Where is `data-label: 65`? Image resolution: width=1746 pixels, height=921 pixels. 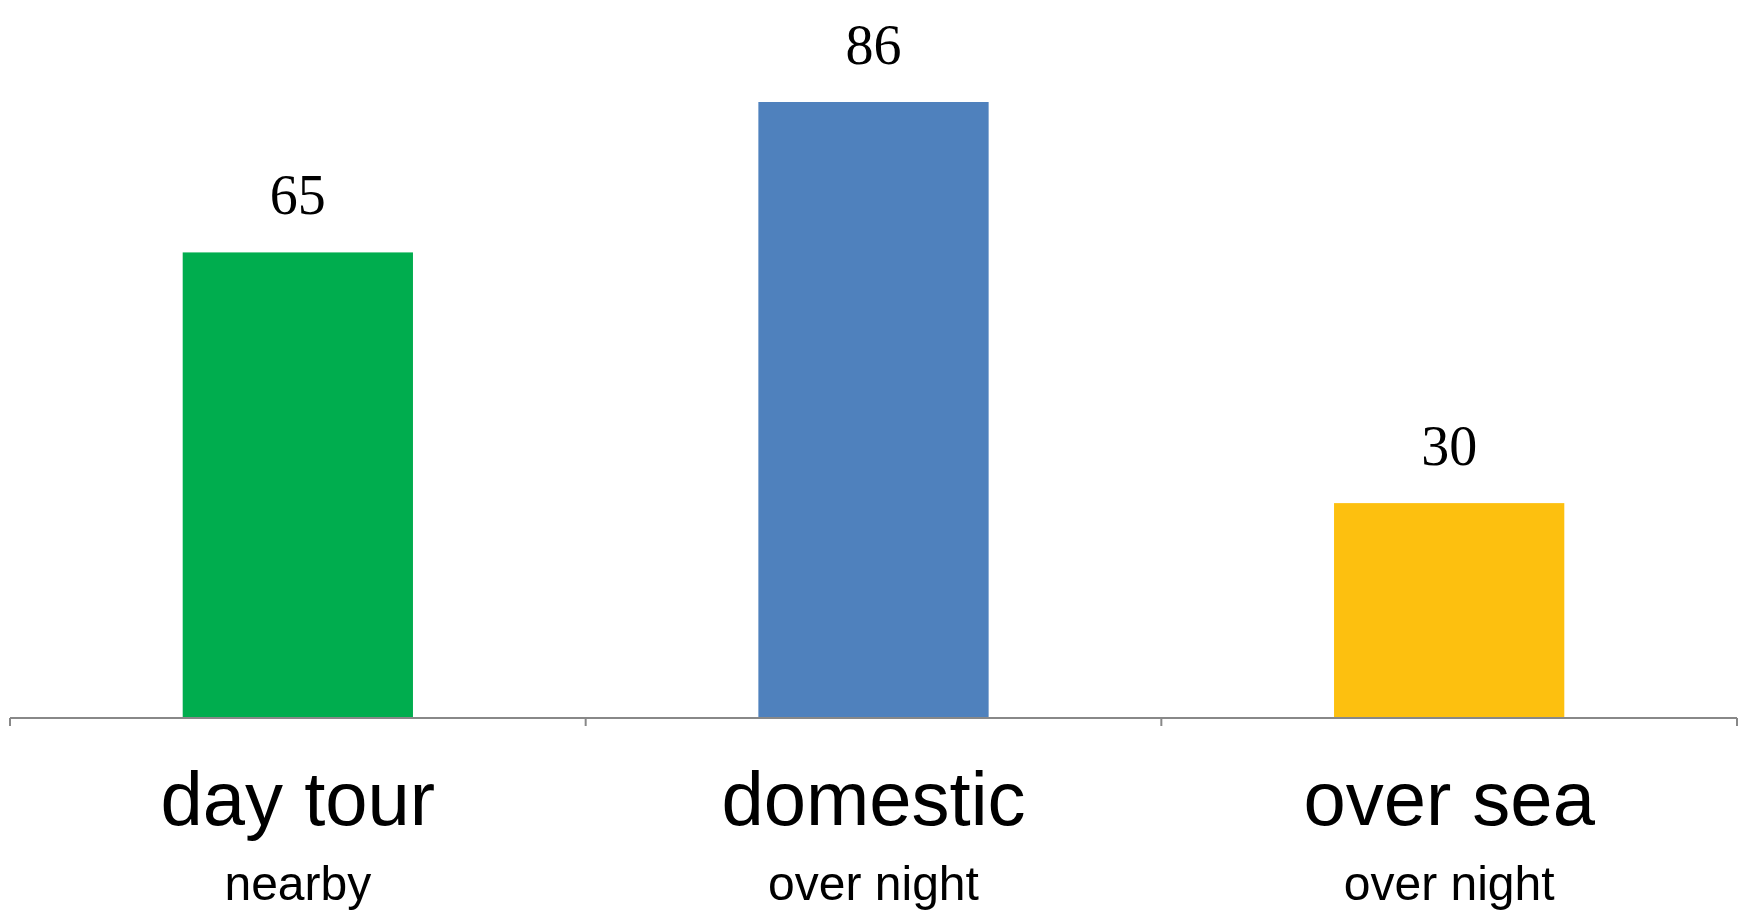
data-label: 65 is located at coordinates (297, 195).